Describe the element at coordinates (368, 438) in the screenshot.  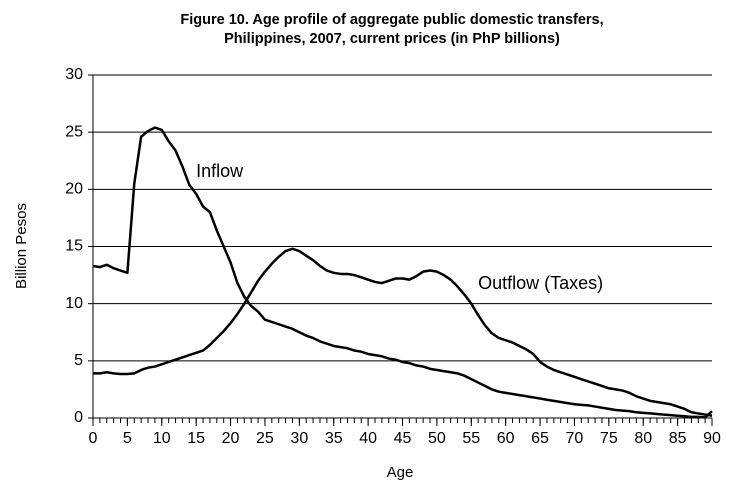
I see `x-tick-label: 40` at that location.